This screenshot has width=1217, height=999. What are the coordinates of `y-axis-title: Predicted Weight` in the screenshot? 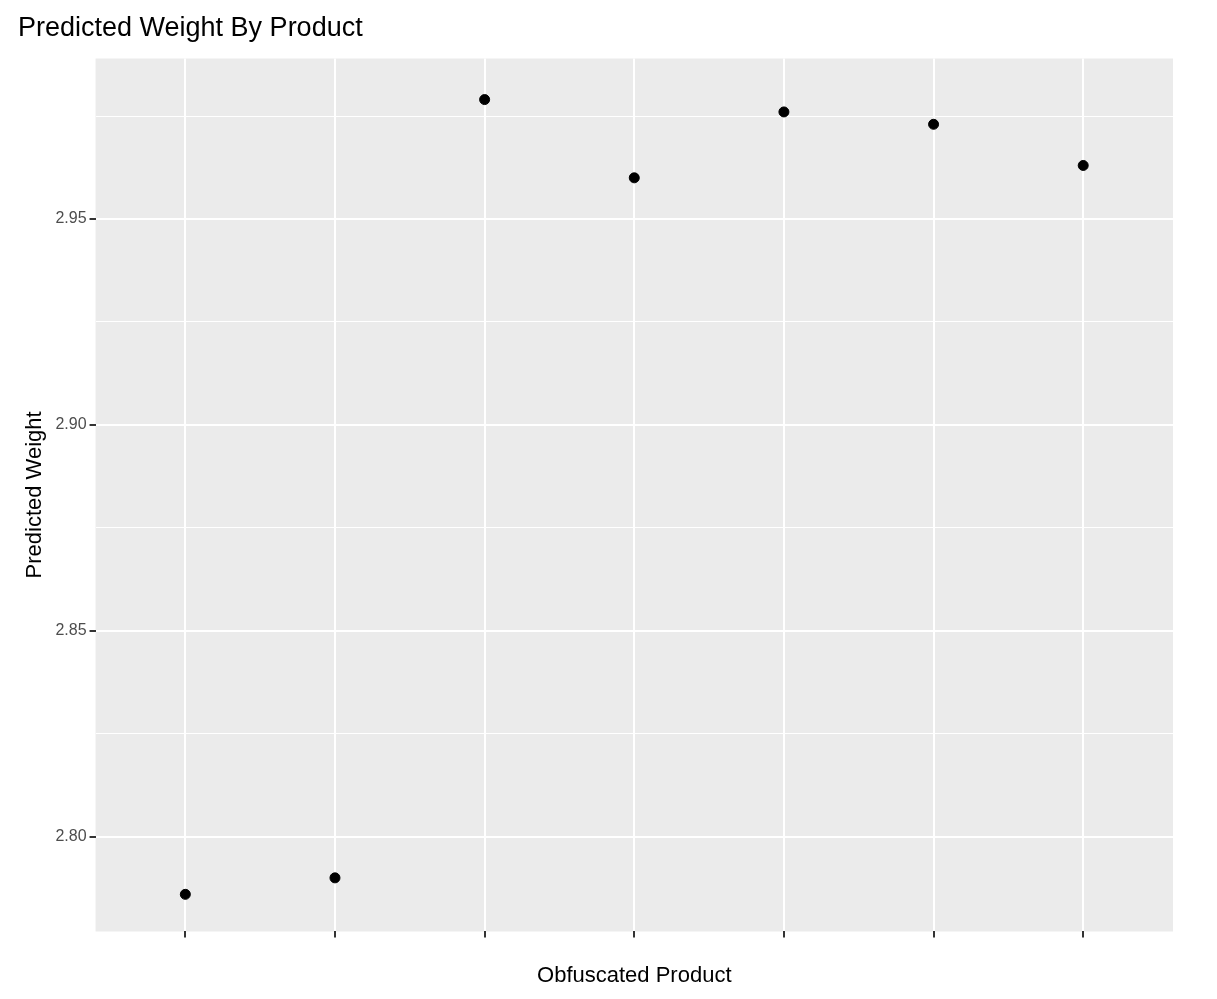 It's located at (34, 495).